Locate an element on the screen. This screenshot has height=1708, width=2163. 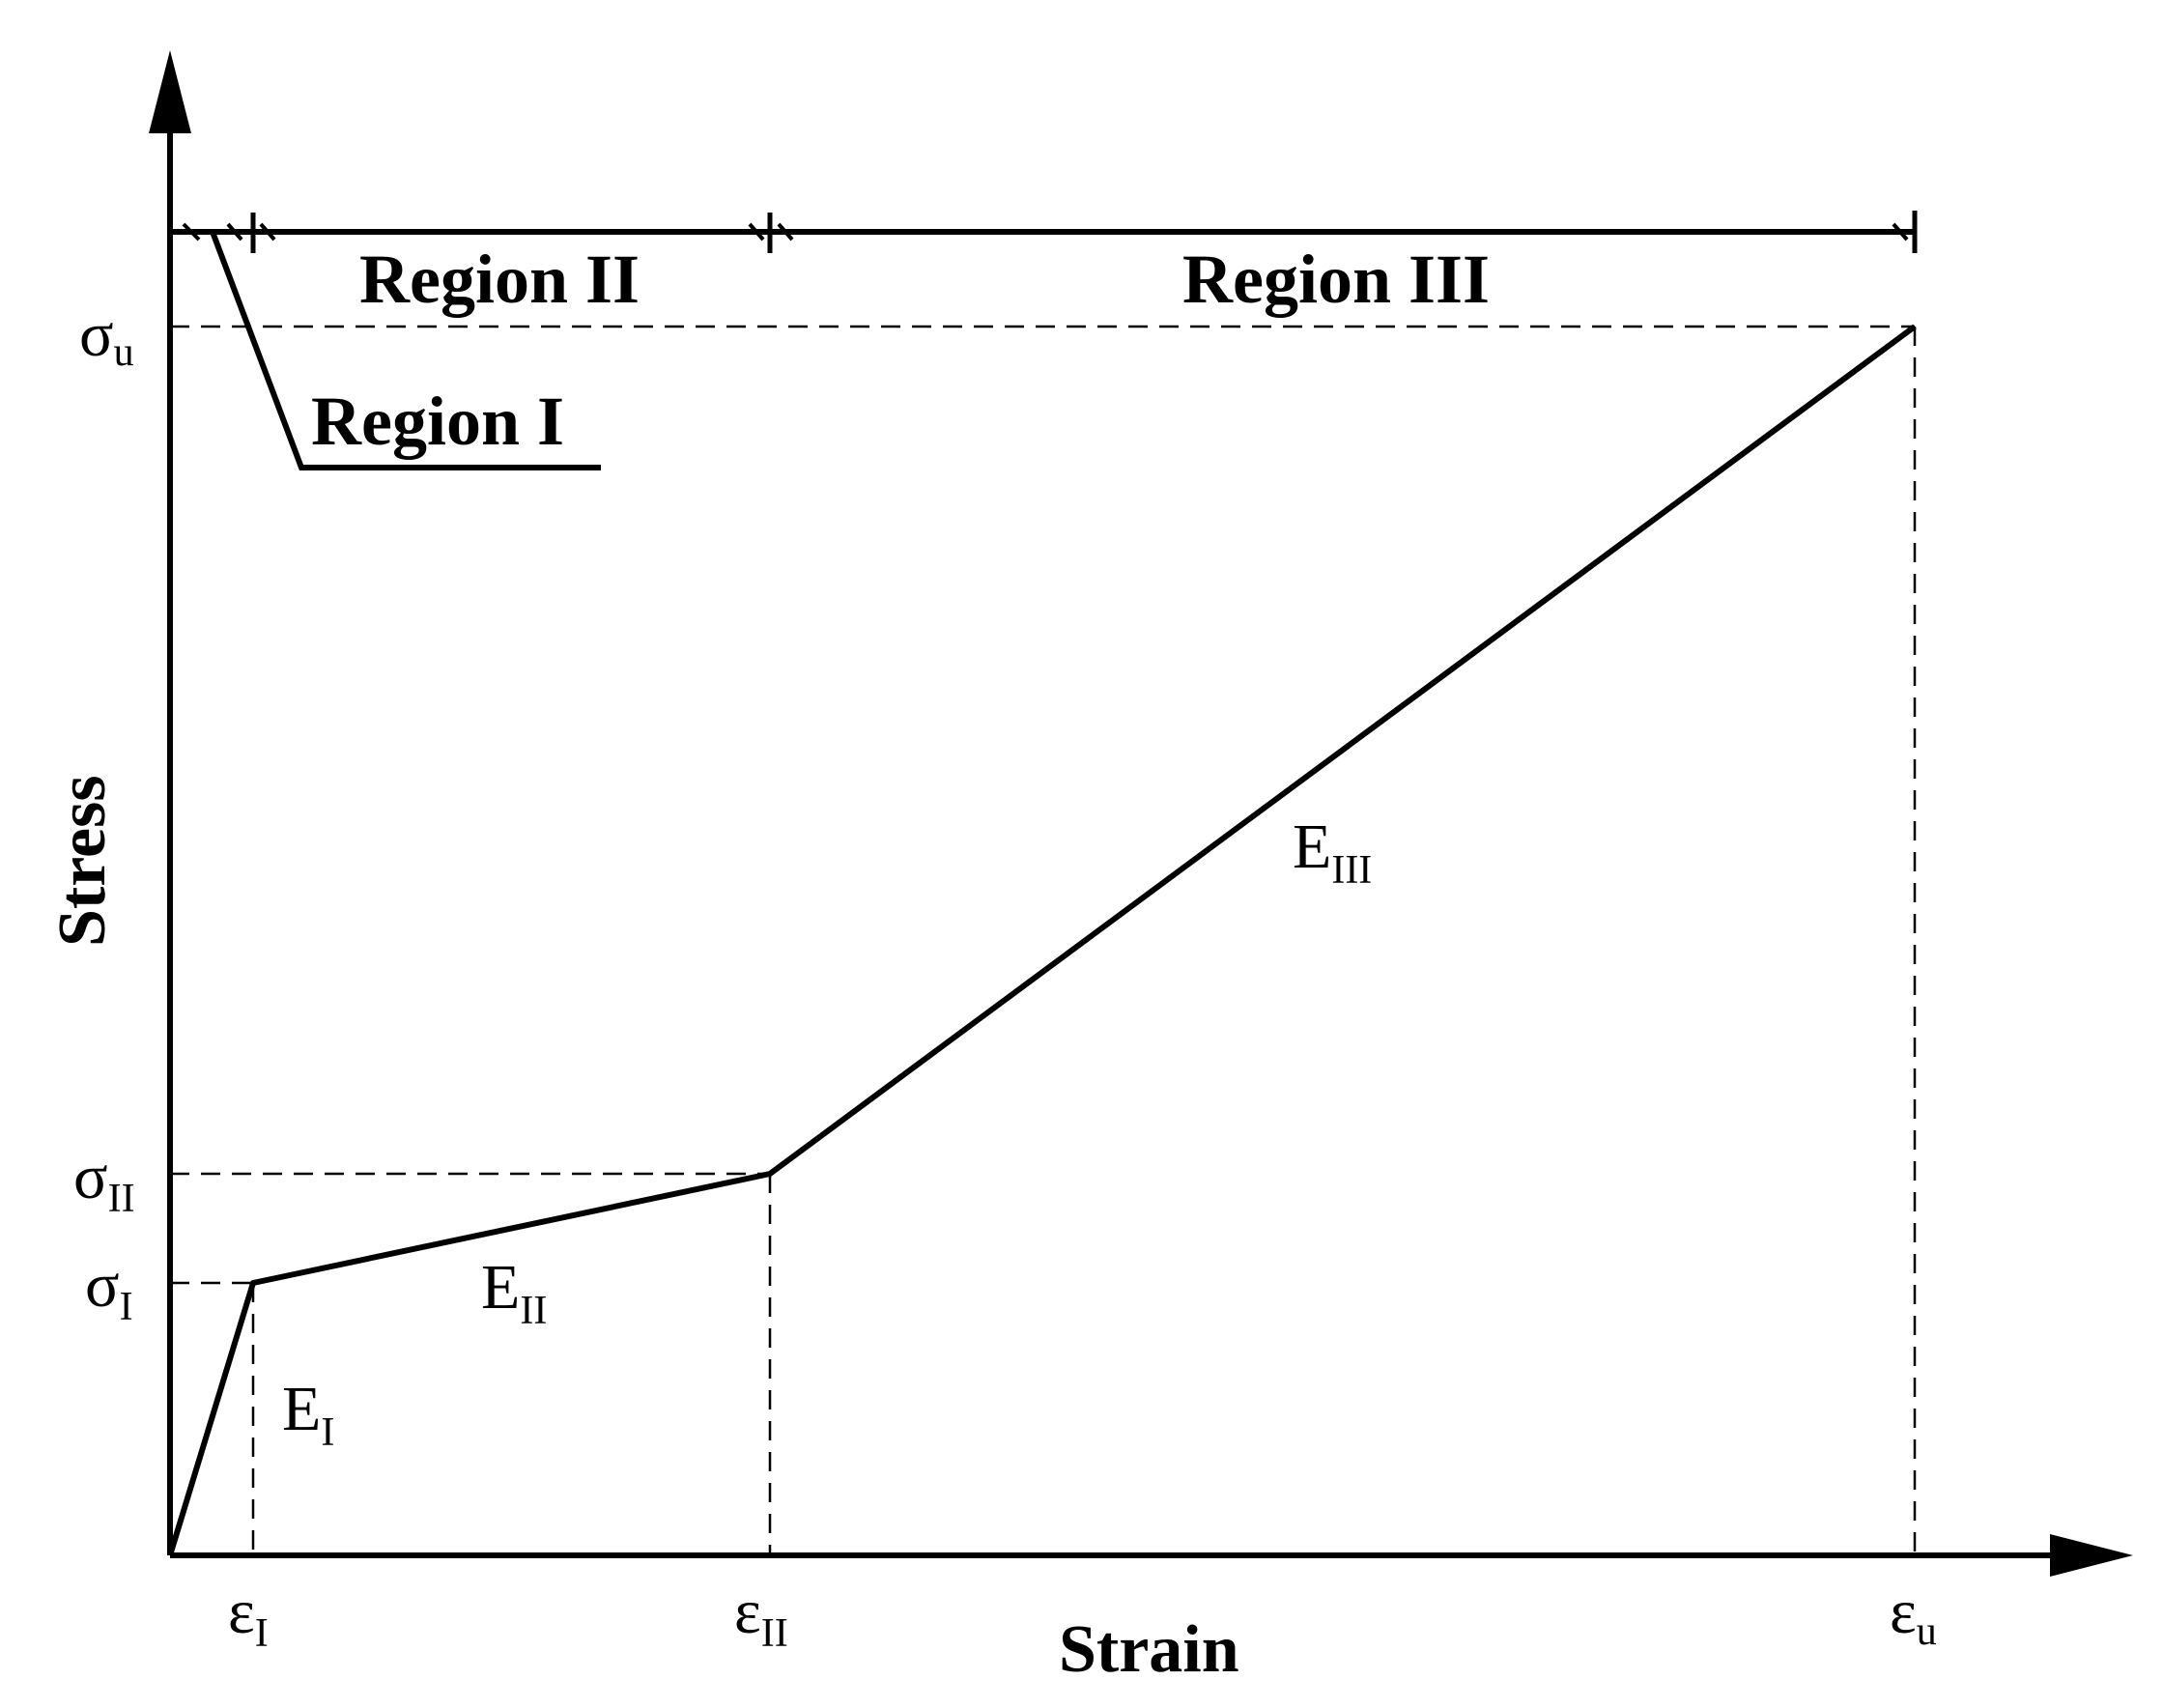
region-i-leader-line is located at coordinates (405, 350).